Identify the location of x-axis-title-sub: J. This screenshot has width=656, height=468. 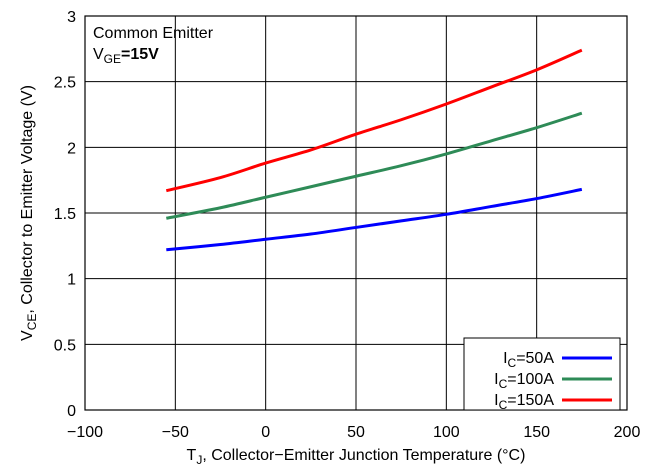
(199, 460).